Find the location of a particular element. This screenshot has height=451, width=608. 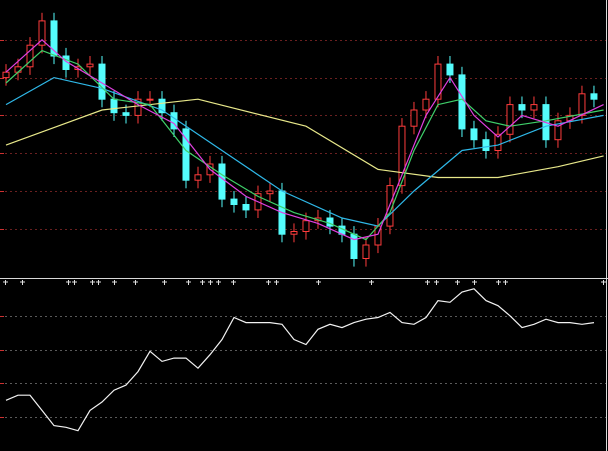

signal-markers is located at coordinates (304, 282).